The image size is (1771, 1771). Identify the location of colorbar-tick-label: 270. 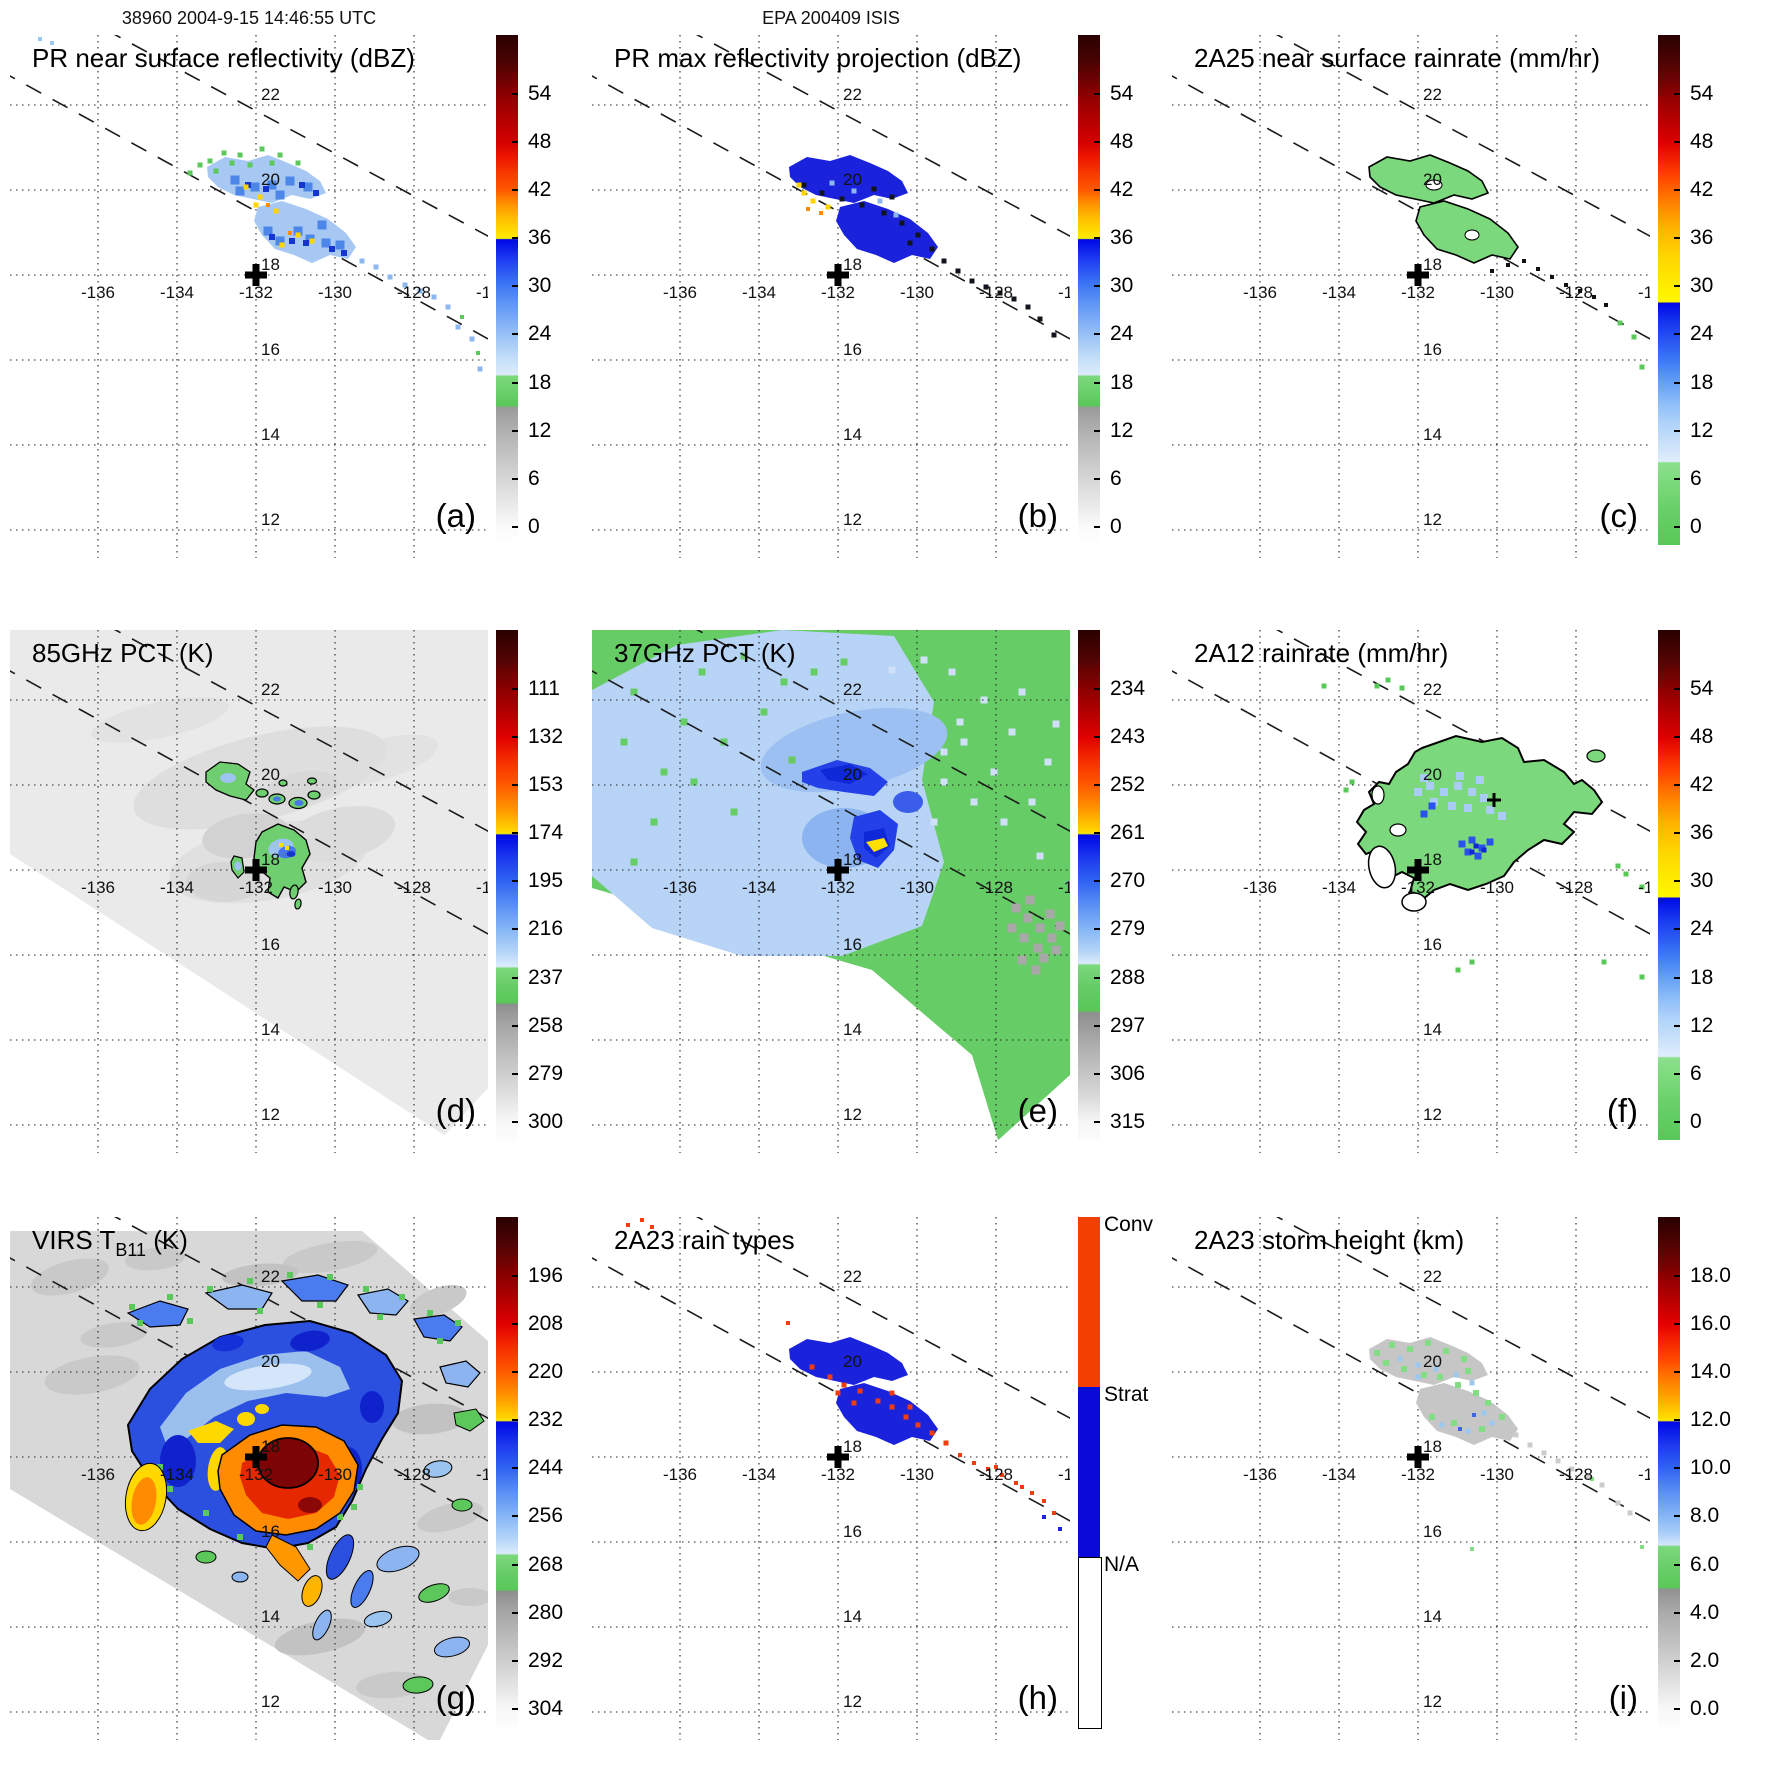
(1128, 881).